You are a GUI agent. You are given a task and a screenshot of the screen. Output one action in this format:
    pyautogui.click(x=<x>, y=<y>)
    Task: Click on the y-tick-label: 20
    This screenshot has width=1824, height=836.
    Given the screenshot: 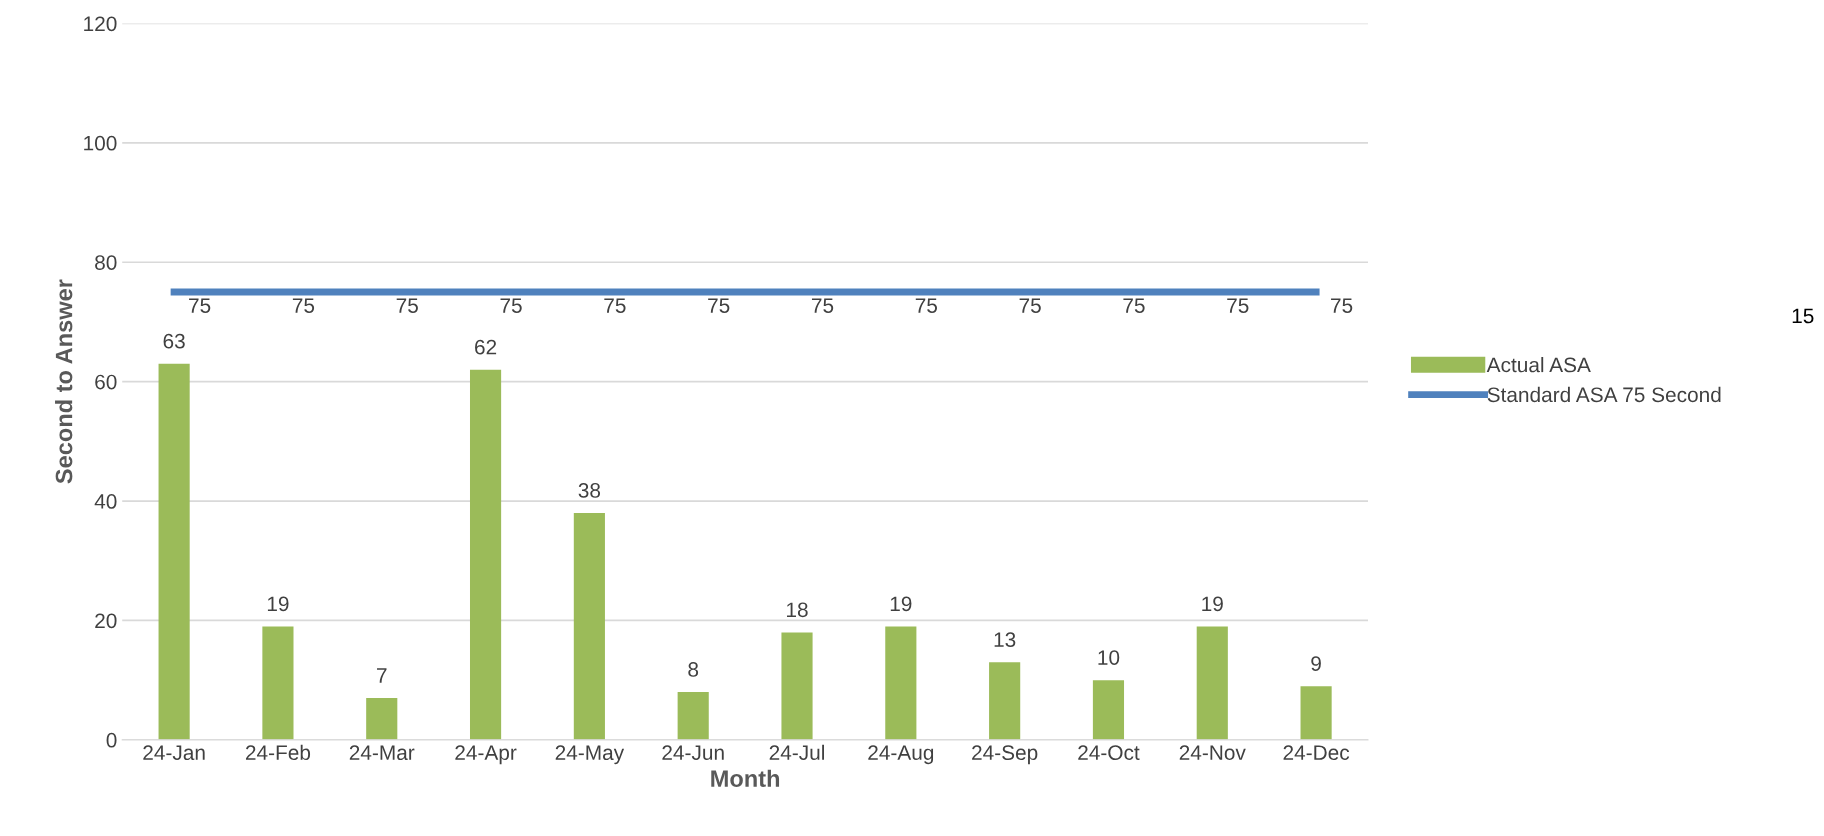 What is the action you would take?
    pyautogui.click(x=106, y=621)
    